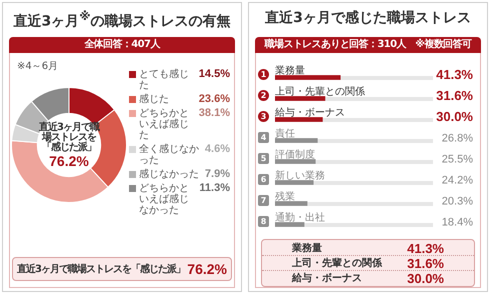 This screenshot has height=295, width=490. What do you see at coordinates (154, 99) in the screenshot?
I see `legend-label: 感じた` at bounding box center [154, 99].